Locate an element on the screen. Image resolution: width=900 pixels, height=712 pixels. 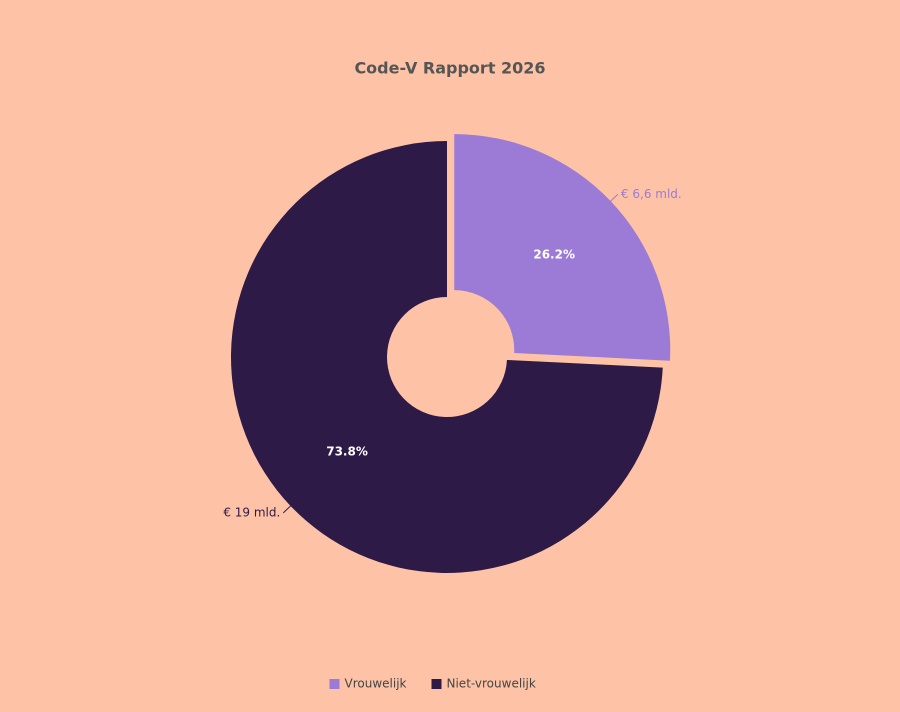
percent-label: 26.2% is located at coordinates (554, 254).